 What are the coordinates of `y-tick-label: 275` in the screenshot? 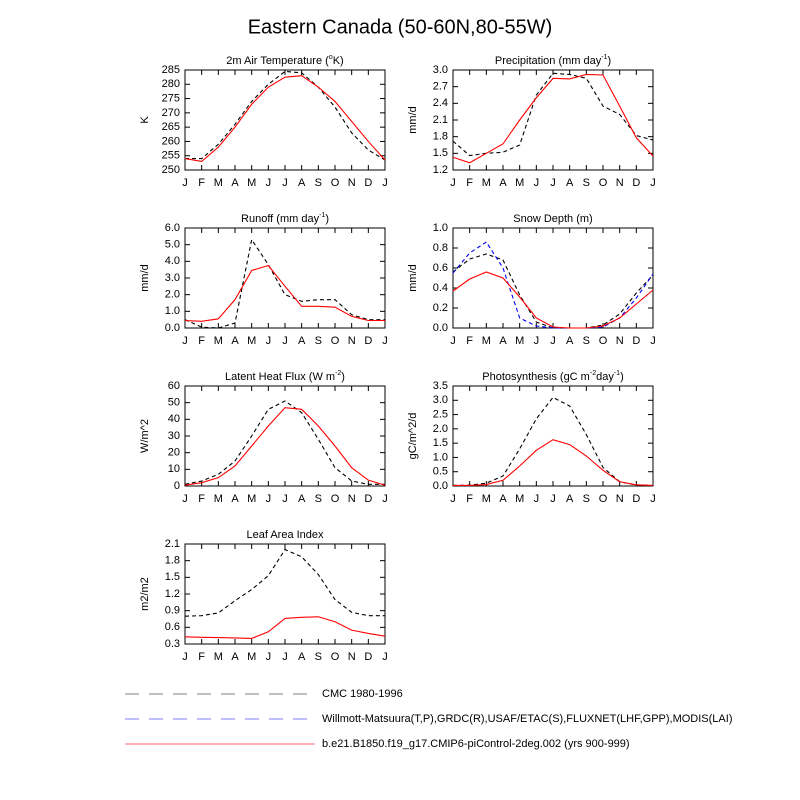 It's located at (171, 98).